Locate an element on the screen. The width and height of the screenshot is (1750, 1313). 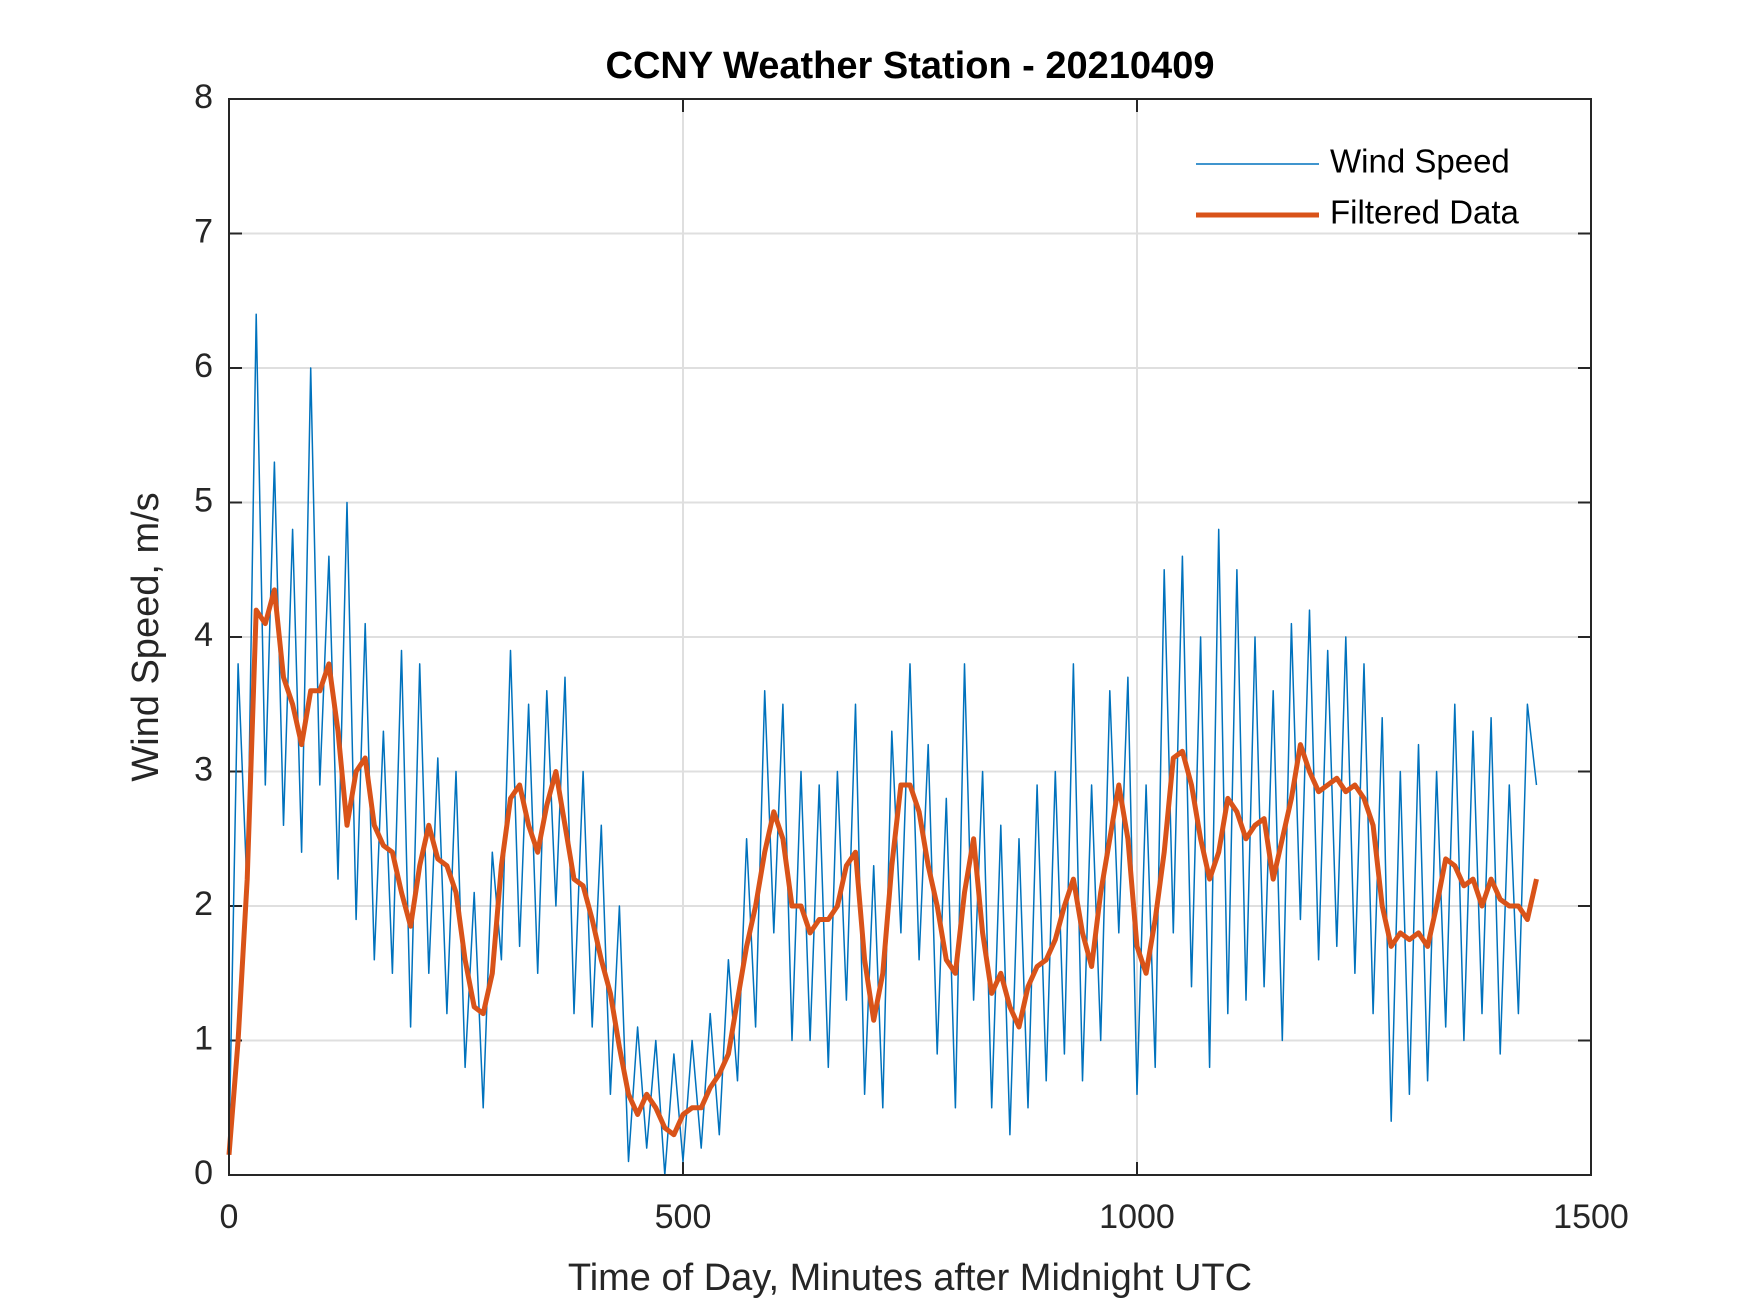
y-axis-label: Wind Speed, m/s is located at coordinates (146, 636).